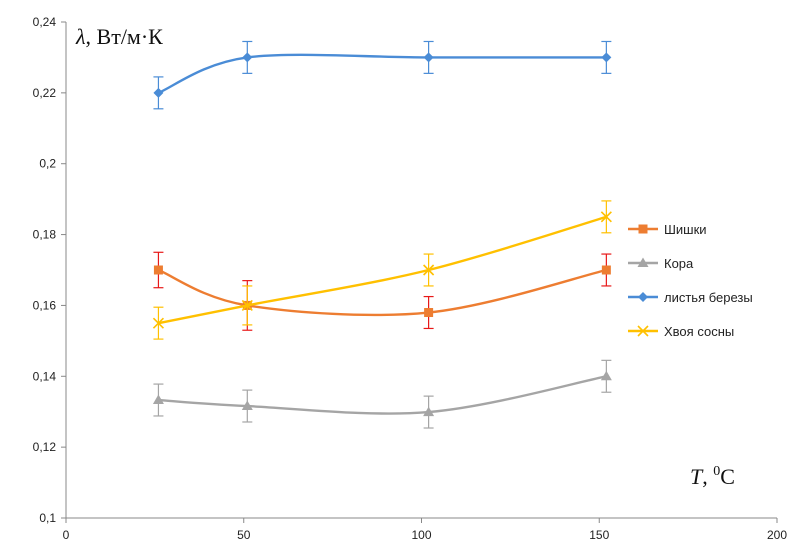 The height and width of the screenshot is (549, 798). I want to click on y-tick-label: 0,1, so click(47, 518).